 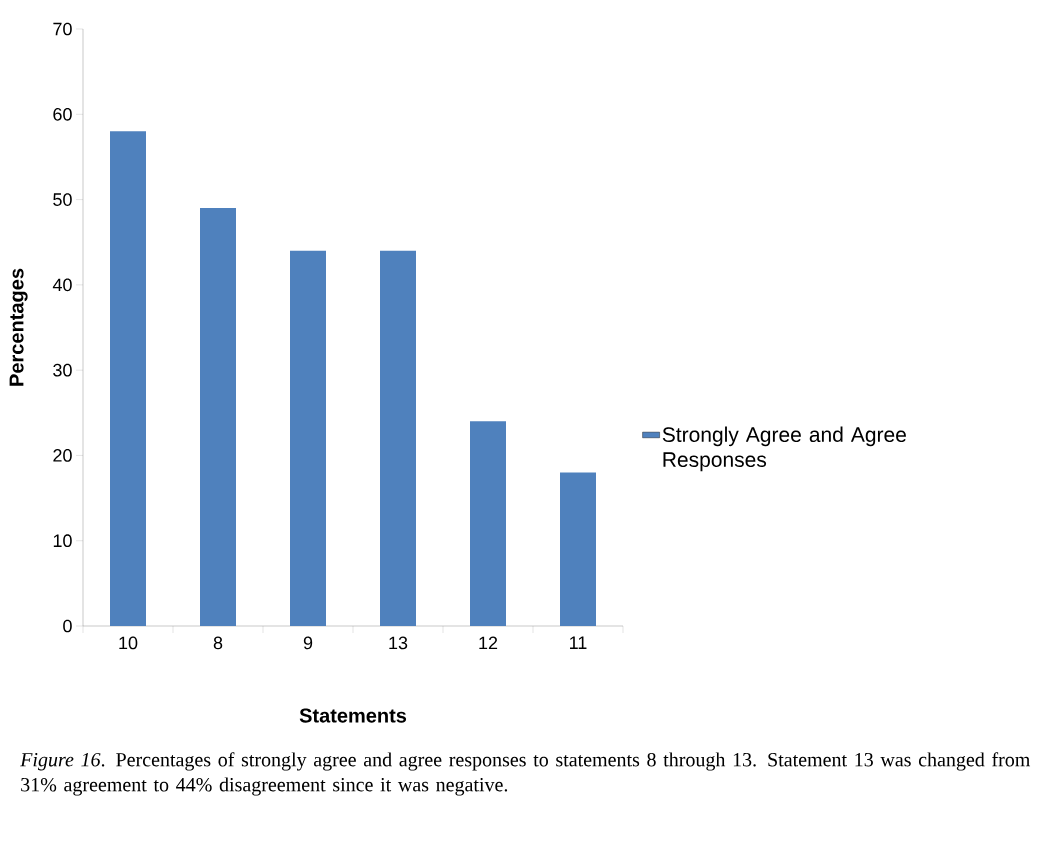 What do you see at coordinates (578, 642) in the screenshot?
I see `x-tick-label: 11` at bounding box center [578, 642].